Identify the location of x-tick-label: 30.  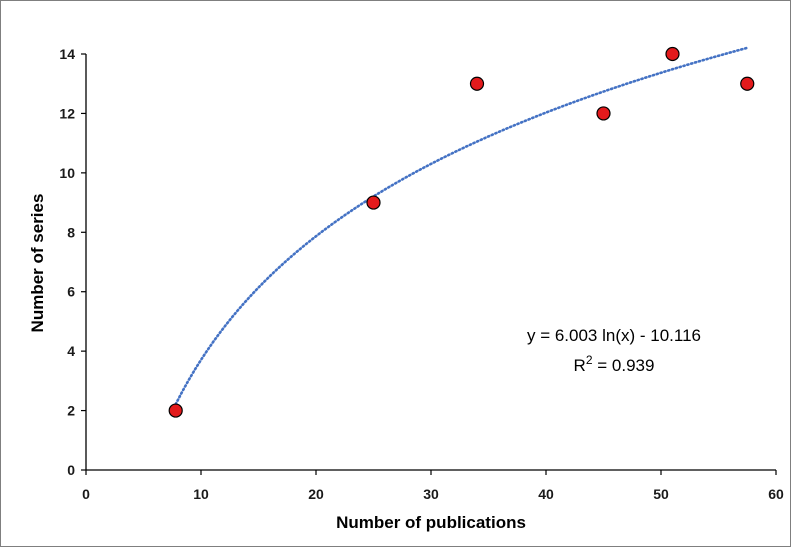
(431, 494).